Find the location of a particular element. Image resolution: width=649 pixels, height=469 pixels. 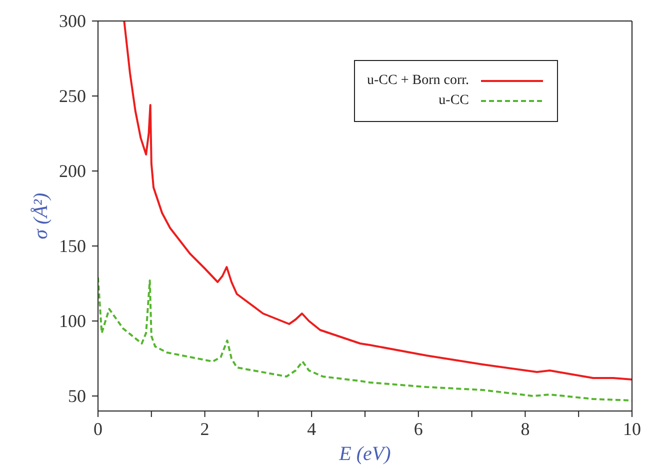

legend-label: u-CC + Born corr. is located at coordinates (418, 81).